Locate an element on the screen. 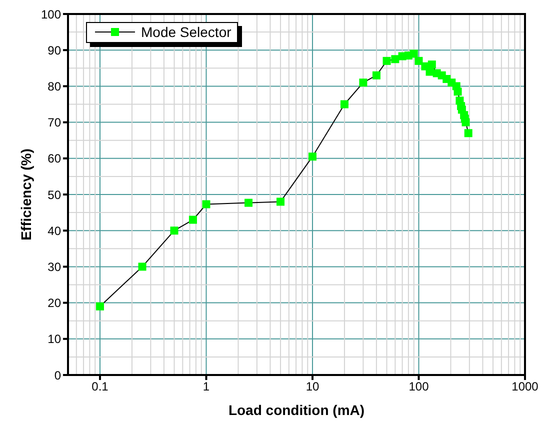 Image resolution: width=547 pixels, height=423 pixels. x-tick-label: 1000 is located at coordinates (525, 387).